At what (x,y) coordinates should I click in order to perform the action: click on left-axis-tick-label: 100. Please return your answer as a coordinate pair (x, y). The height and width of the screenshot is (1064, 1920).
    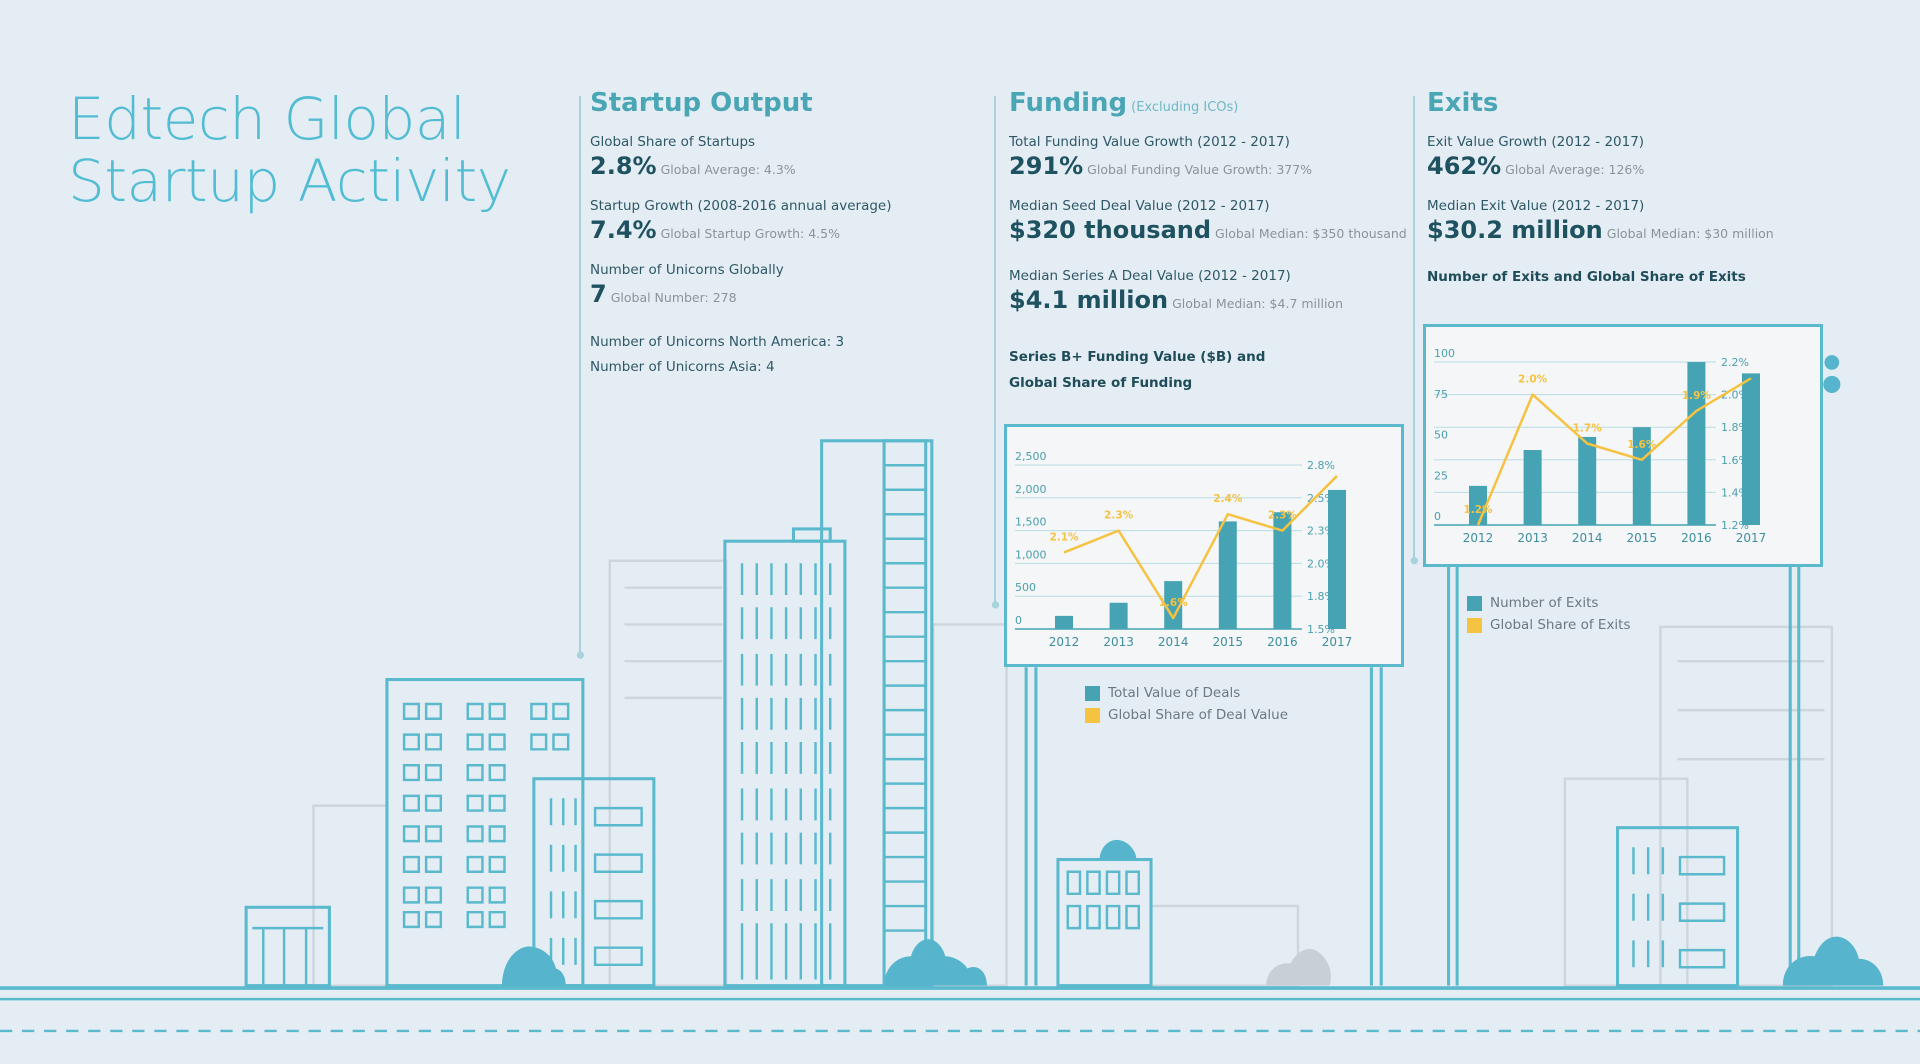
    Looking at the image, I should click on (1444, 353).